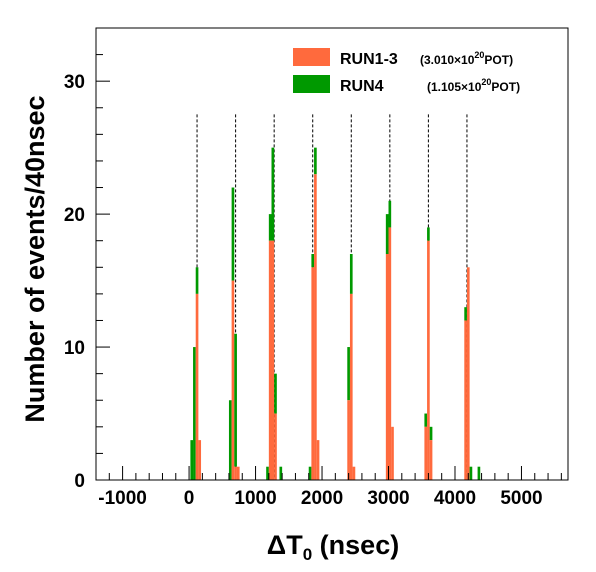 This screenshot has width=596, height=572. Describe the element at coordinates (122, 498) in the screenshot. I see `x-tick-label--1000: -1000` at that location.